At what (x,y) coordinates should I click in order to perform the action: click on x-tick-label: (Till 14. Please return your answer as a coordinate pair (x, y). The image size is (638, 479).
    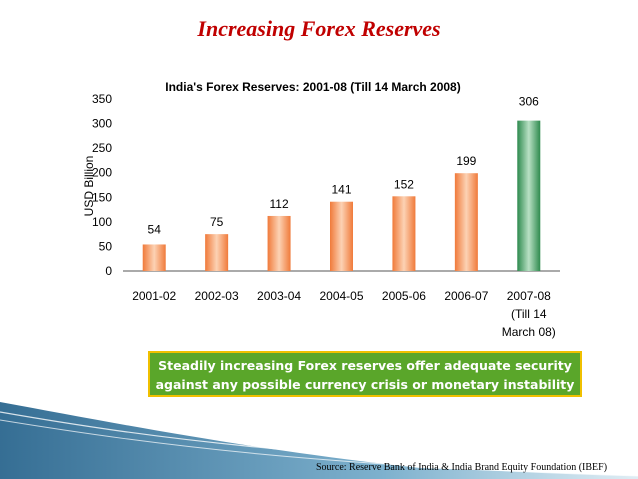
    Looking at the image, I should click on (529, 314).